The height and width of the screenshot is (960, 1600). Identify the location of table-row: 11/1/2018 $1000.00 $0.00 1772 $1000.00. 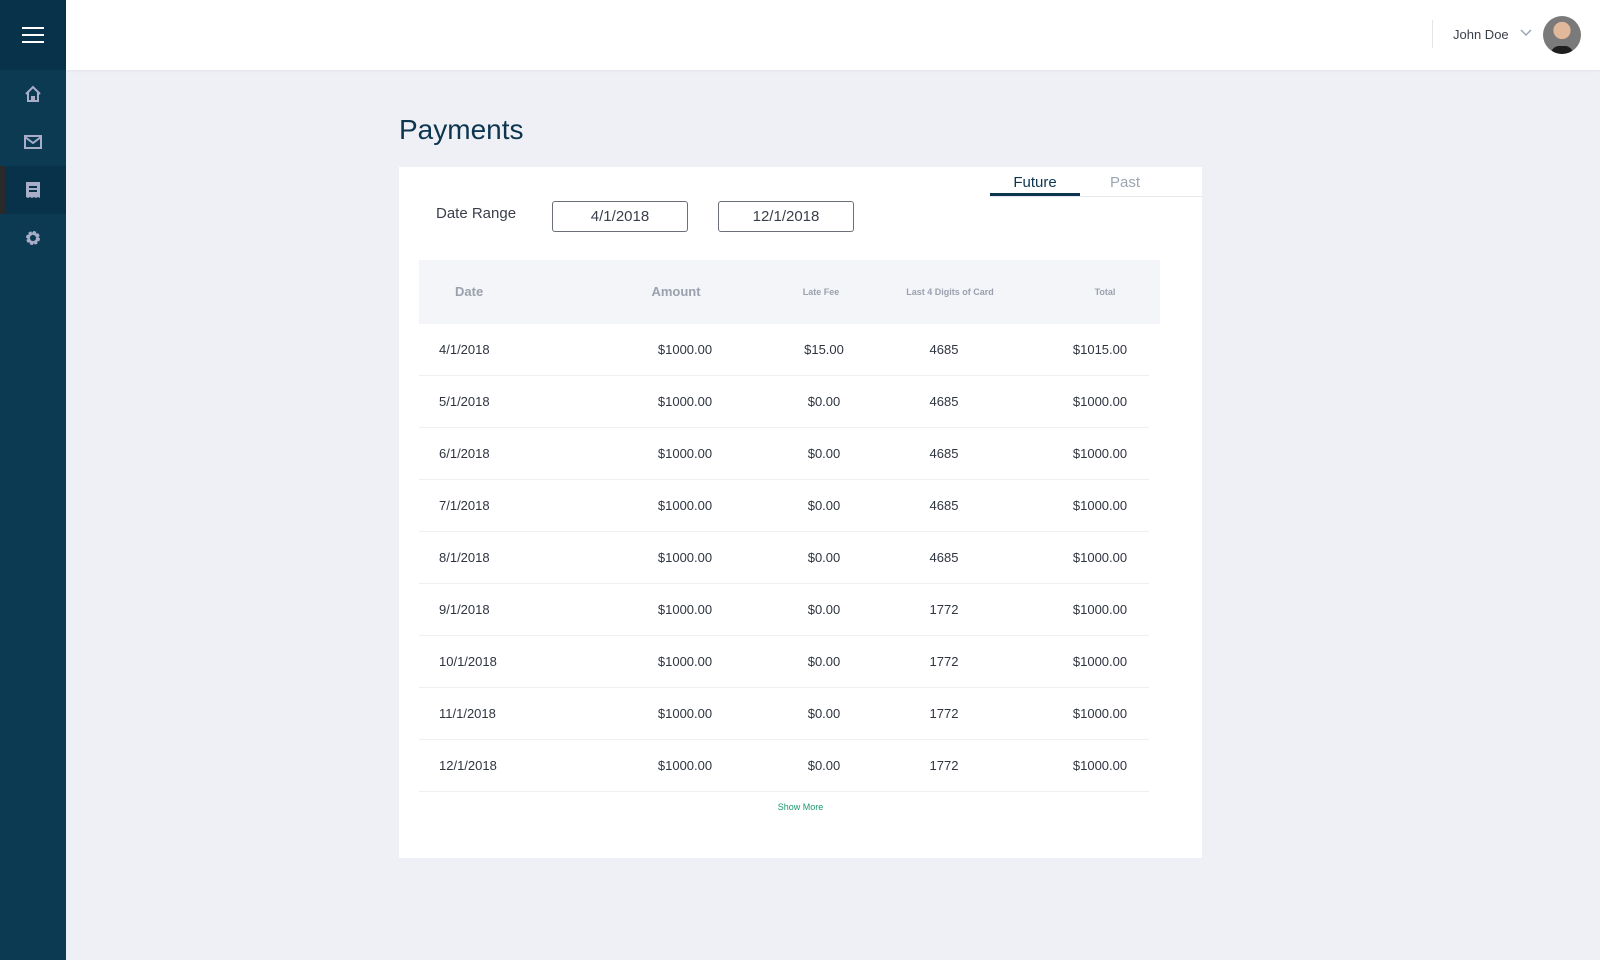
(784, 714).